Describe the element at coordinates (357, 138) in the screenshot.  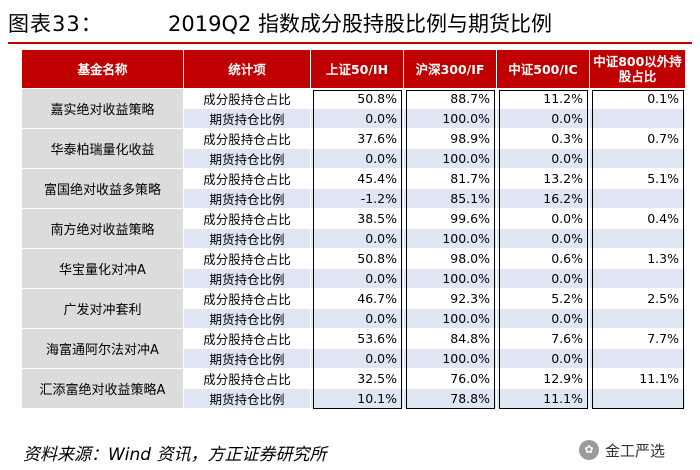
I see `sse50-cell: 37.6%` at that location.